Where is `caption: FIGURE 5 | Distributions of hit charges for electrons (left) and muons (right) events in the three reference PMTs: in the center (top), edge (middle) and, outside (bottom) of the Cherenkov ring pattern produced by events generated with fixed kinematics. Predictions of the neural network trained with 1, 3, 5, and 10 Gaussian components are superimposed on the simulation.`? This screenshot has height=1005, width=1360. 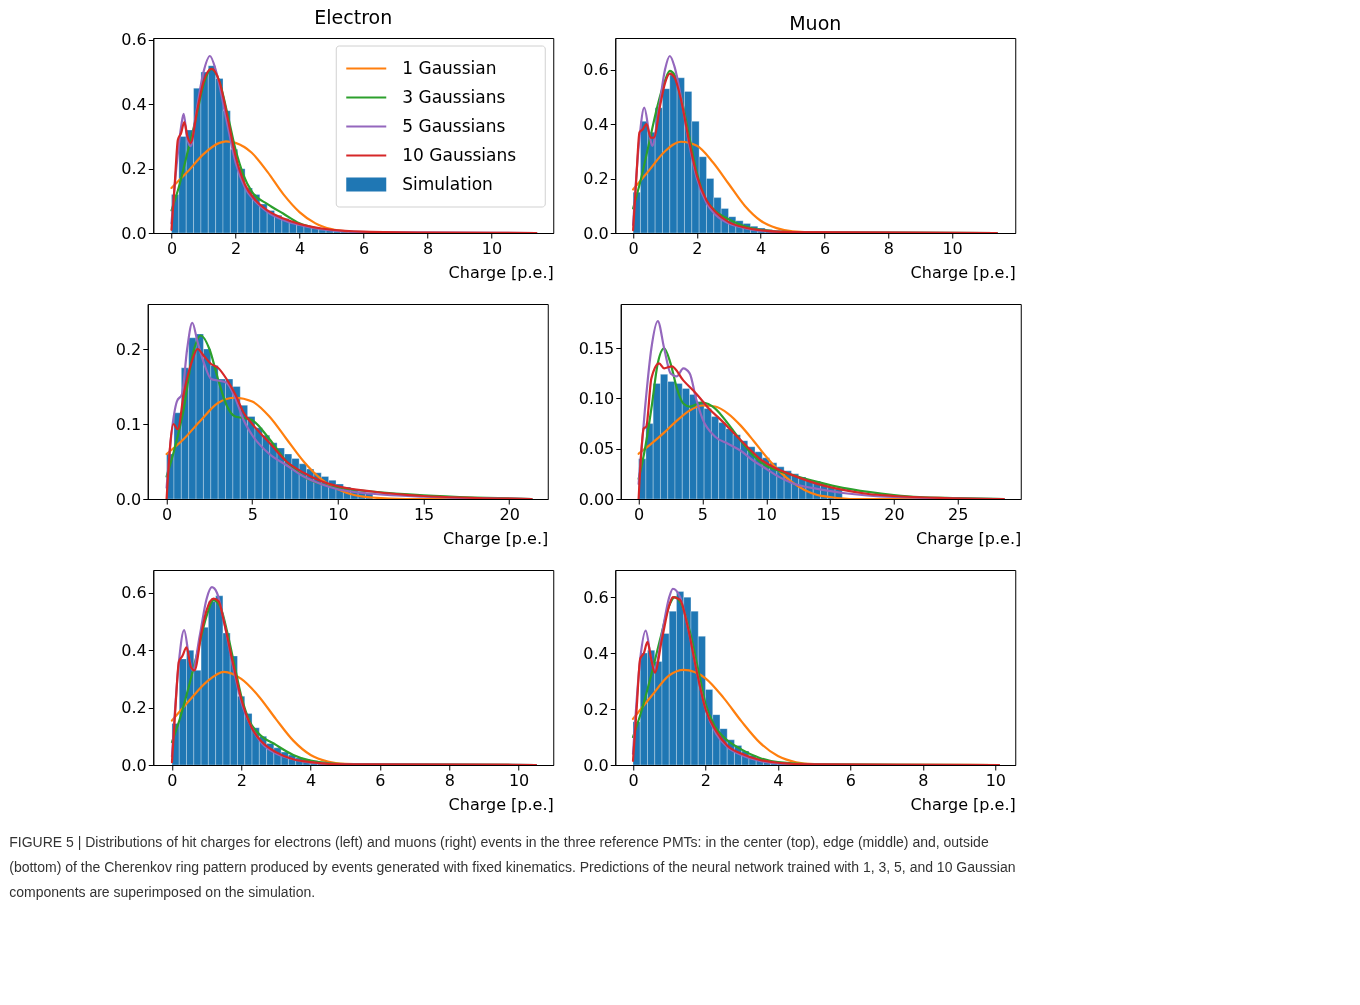
caption: FIGURE 5 | Distributions of hit charges for electrons (left) and muons (right) events in the three reference PMTs: in the center (top), edge (middle) and, outside (bottom) of the Cherenkov ring pattern produced by events generated with fixed kinematics. Predictions of the neural network trained with 1, 3, 5, and 10 Gaussian components are superimposed on the simulation. is located at coordinates (512, 867).